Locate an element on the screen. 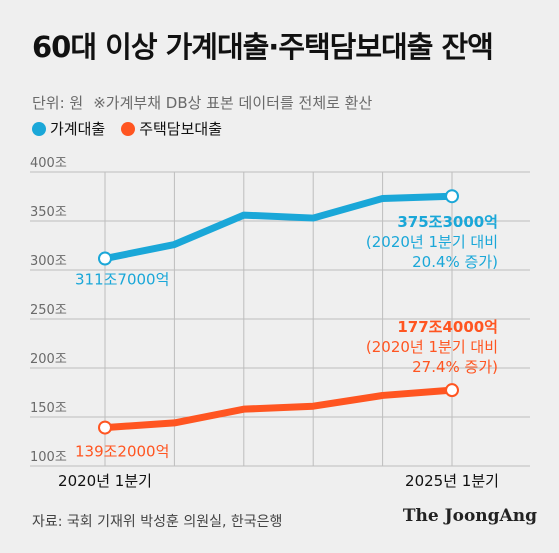 This screenshot has height=553, width=559. start-value-label: 311조7000억 is located at coordinates (122, 280).